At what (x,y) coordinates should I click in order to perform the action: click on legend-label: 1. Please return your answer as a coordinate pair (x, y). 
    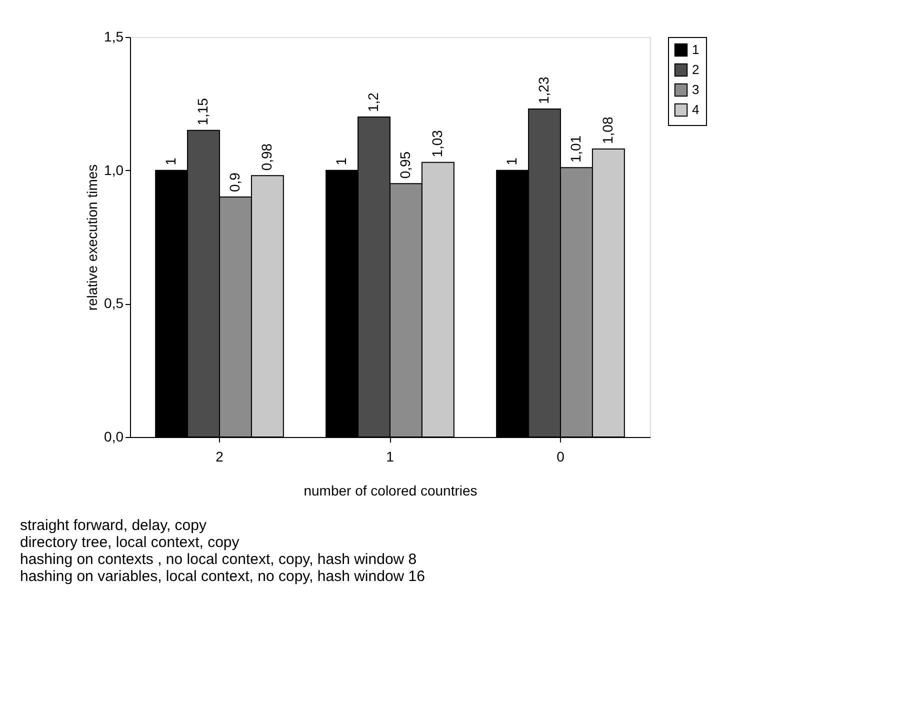
    Looking at the image, I should click on (696, 49).